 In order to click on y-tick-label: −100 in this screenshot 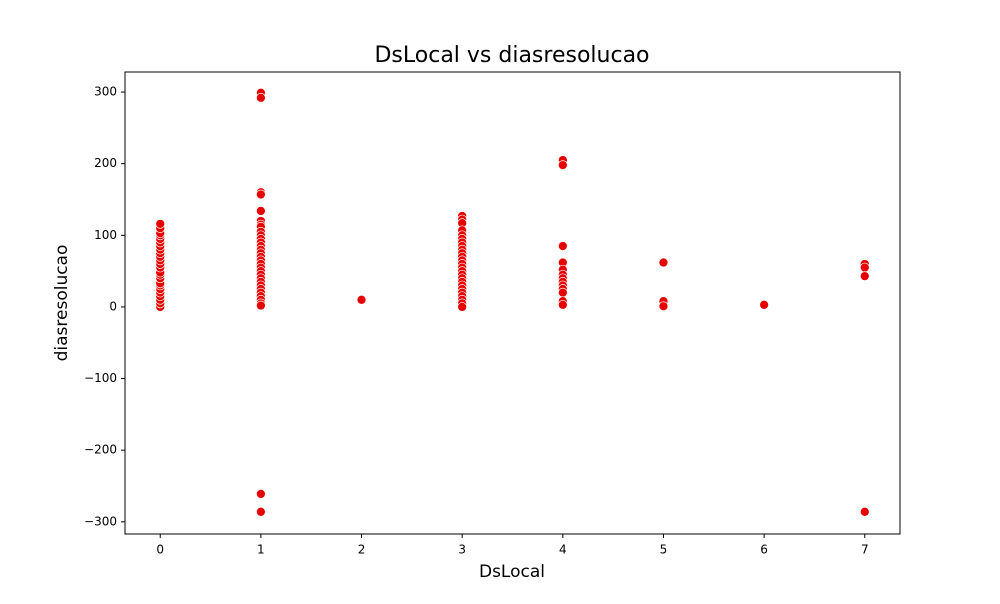, I will do `click(100, 378)`.